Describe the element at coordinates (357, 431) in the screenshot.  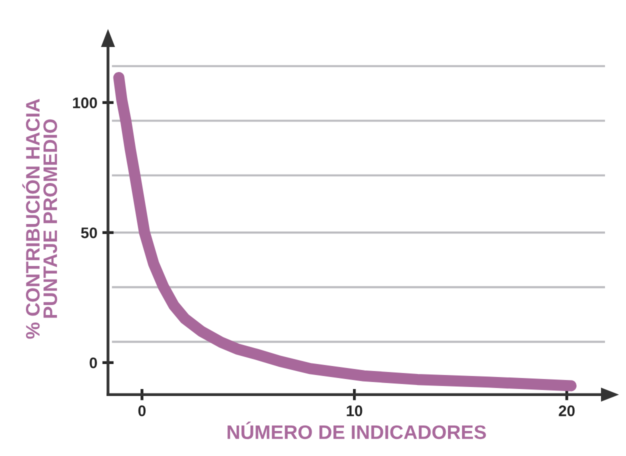
I see `x-axis-title: NÚMERO DE INDICADORES` at that location.